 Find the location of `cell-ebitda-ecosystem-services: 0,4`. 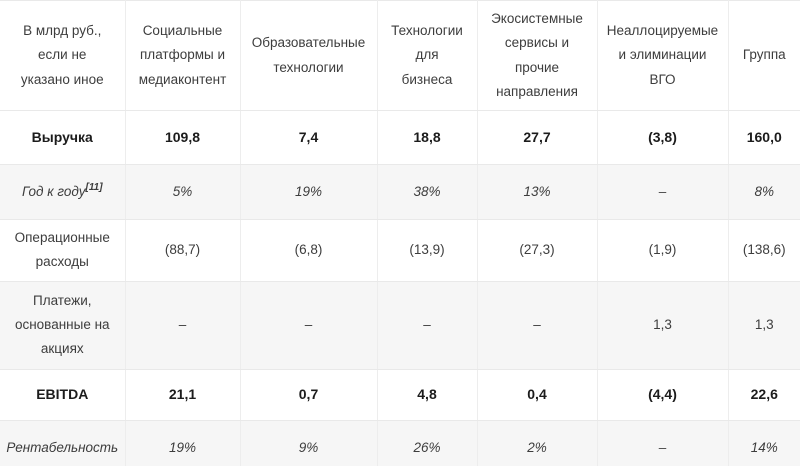

cell-ebitda-ecosystem-services: 0,4 is located at coordinates (536, 395).